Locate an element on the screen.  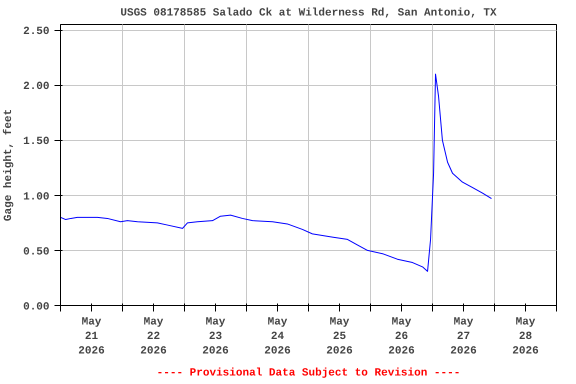
text: ---- Provisional Data Subject to Revision ---- is located at coordinates (308, 374).